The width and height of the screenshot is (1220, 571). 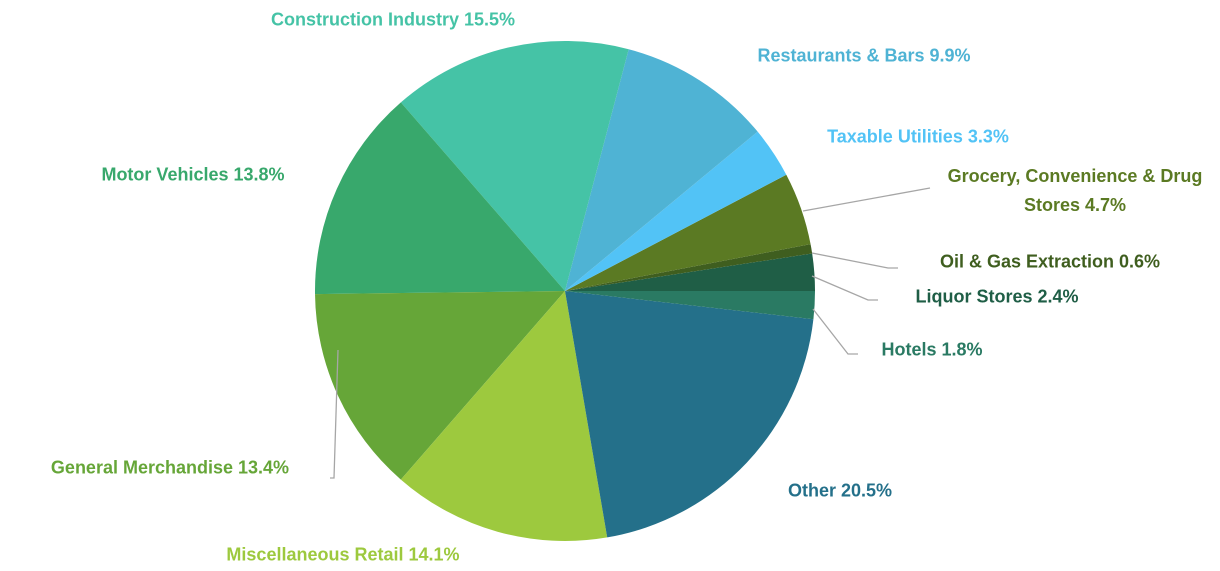 What do you see at coordinates (841, 55) in the screenshot?
I see `category-name: Restaurants & Bars` at bounding box center [841, 55].